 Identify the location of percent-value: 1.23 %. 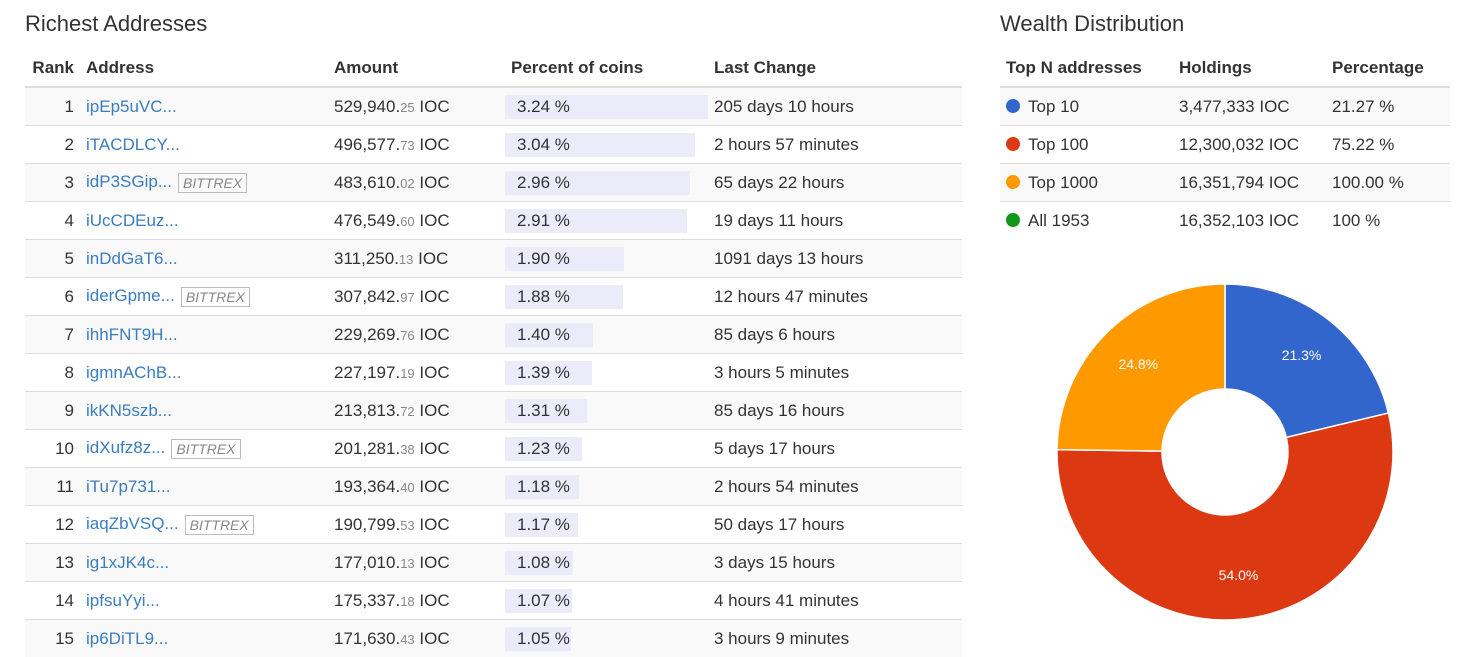
(540, 448).